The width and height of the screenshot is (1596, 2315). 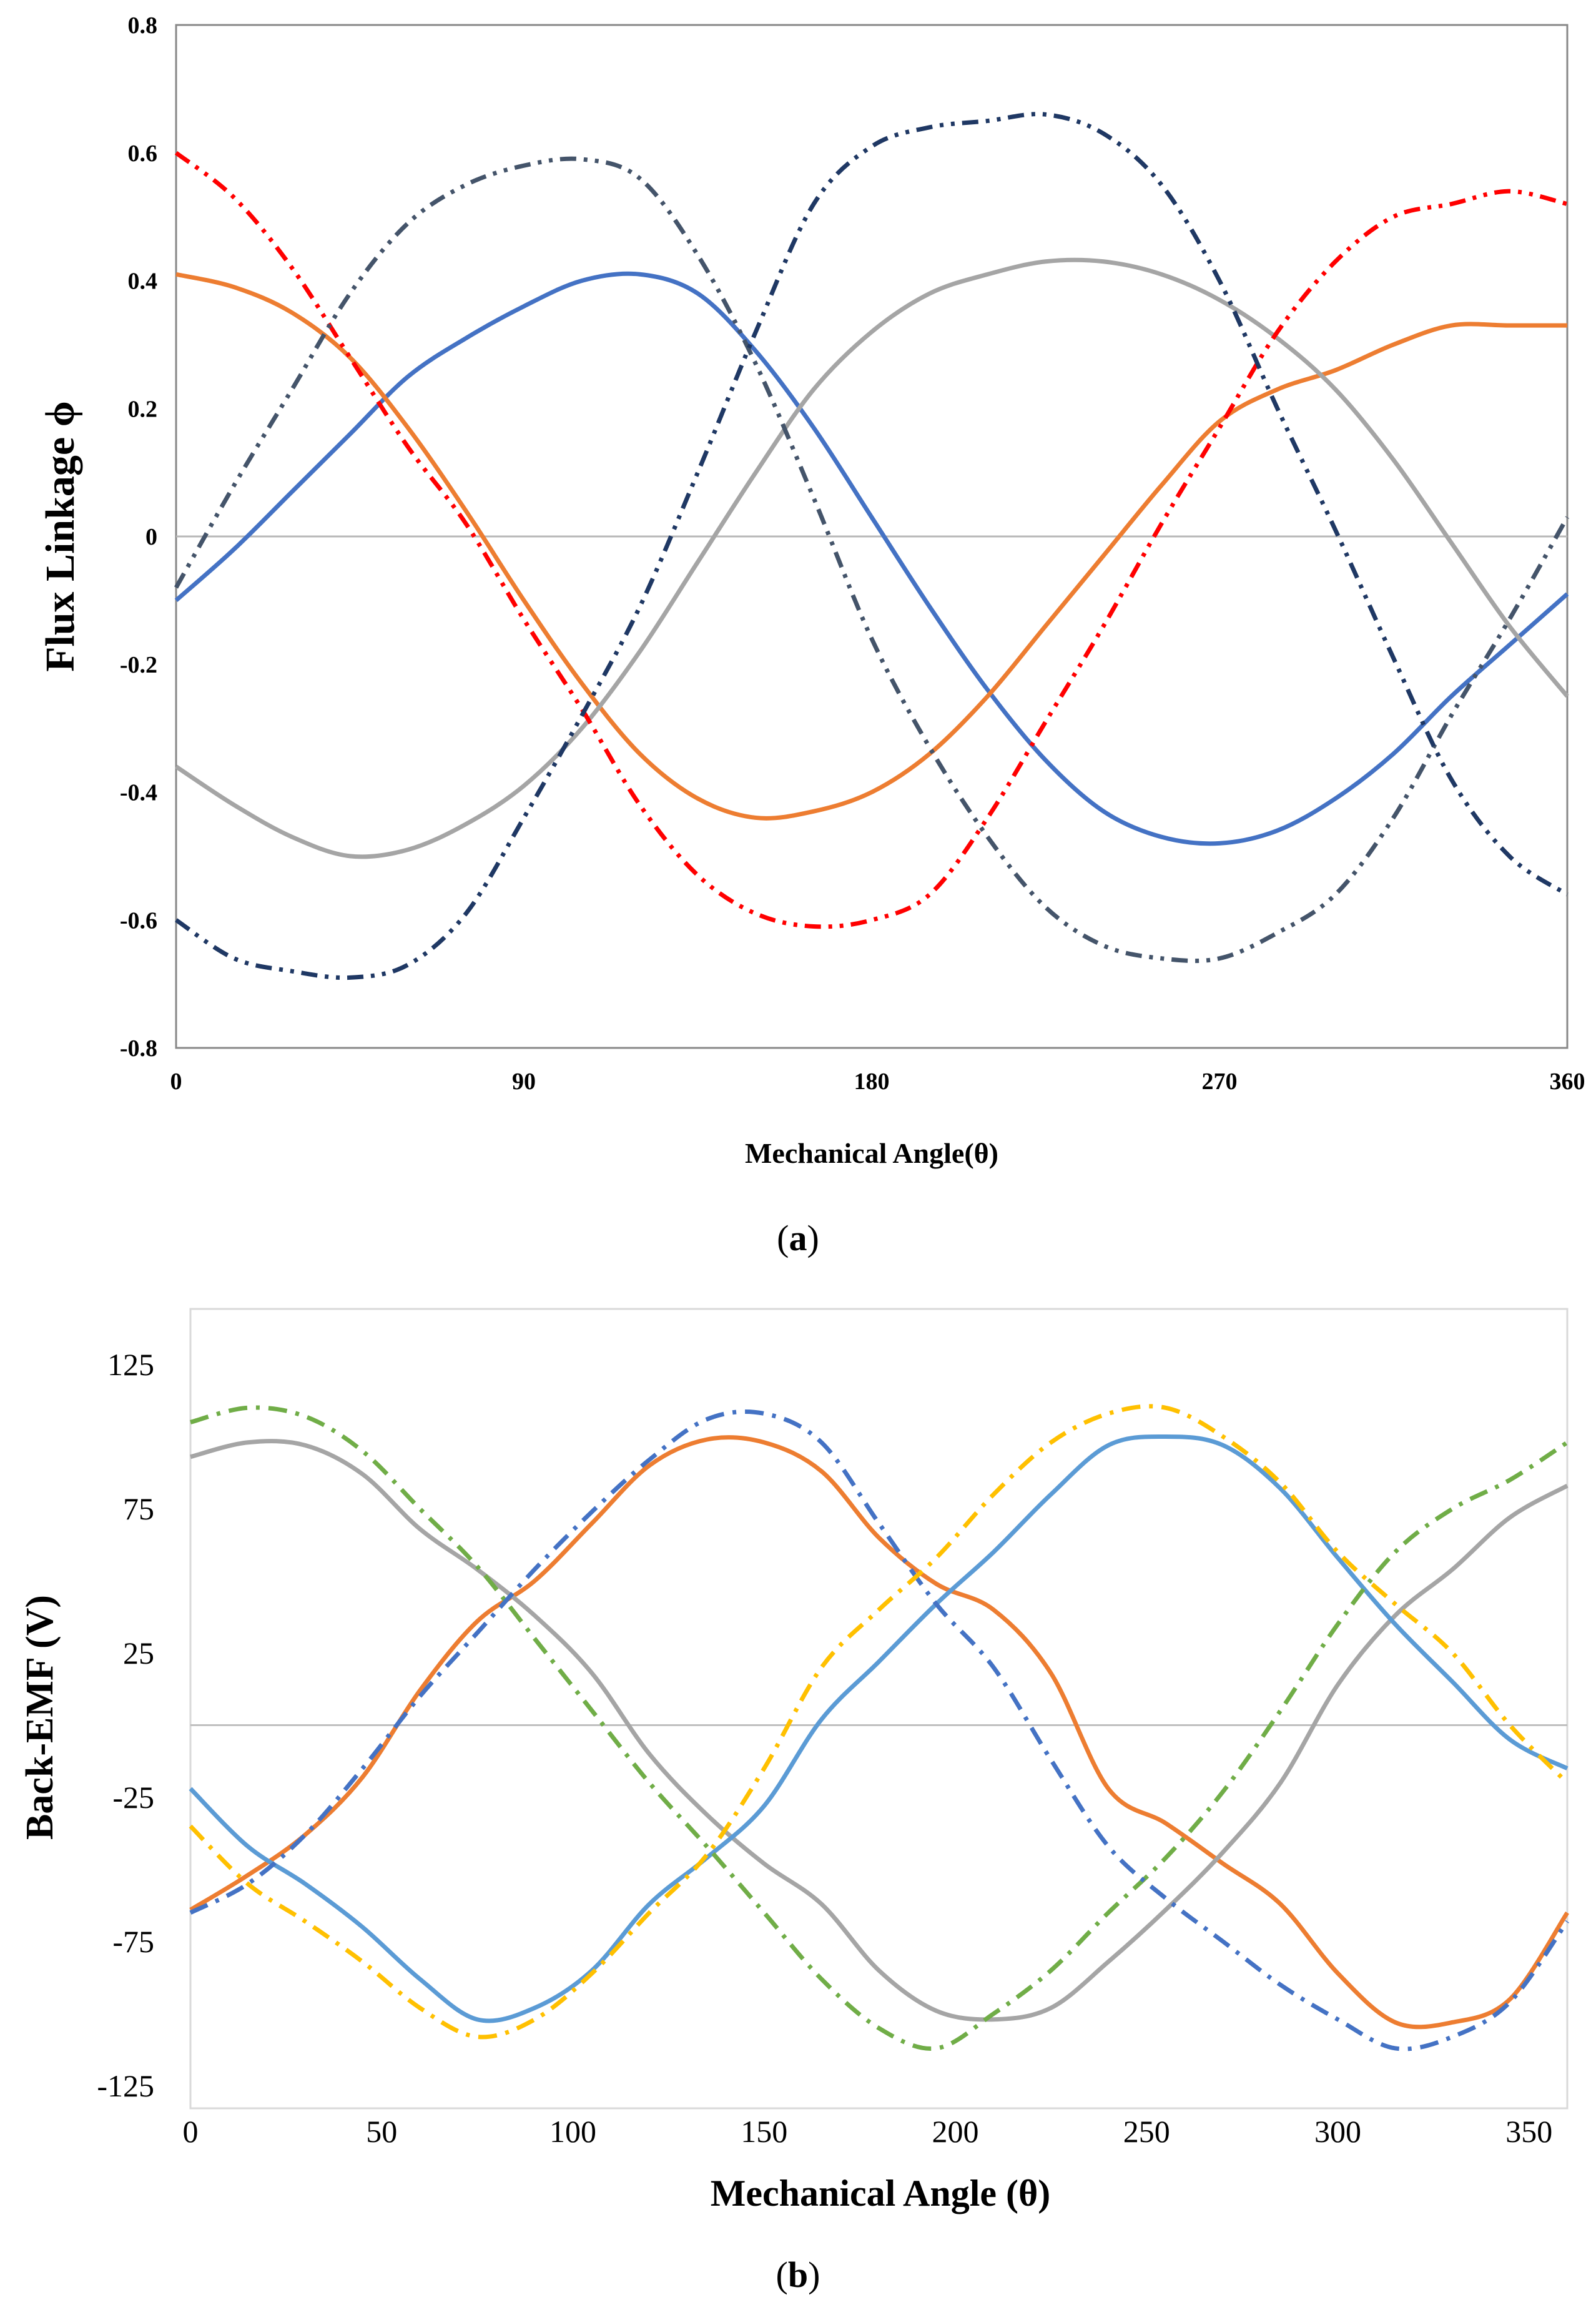 I want to click on y-tick-label: -0.8, so click(x=138, y=1048).